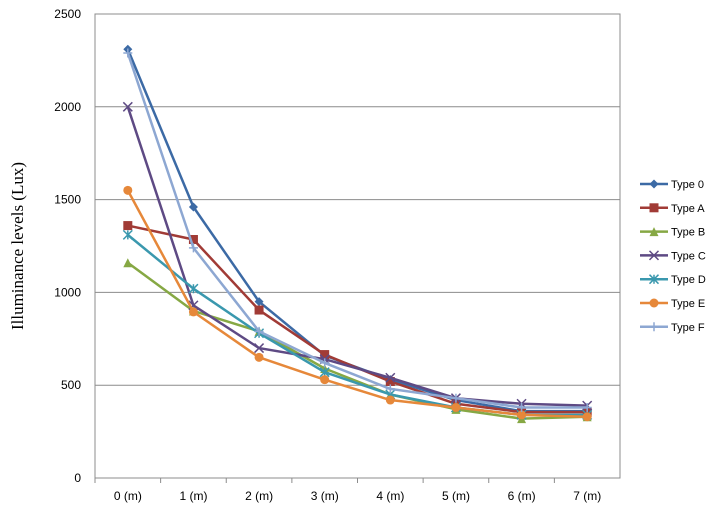  What do you see at coordinates (67, 200) in the screenshot?
I see `y-tick-label: 1500` at bounding box center [67, 200].